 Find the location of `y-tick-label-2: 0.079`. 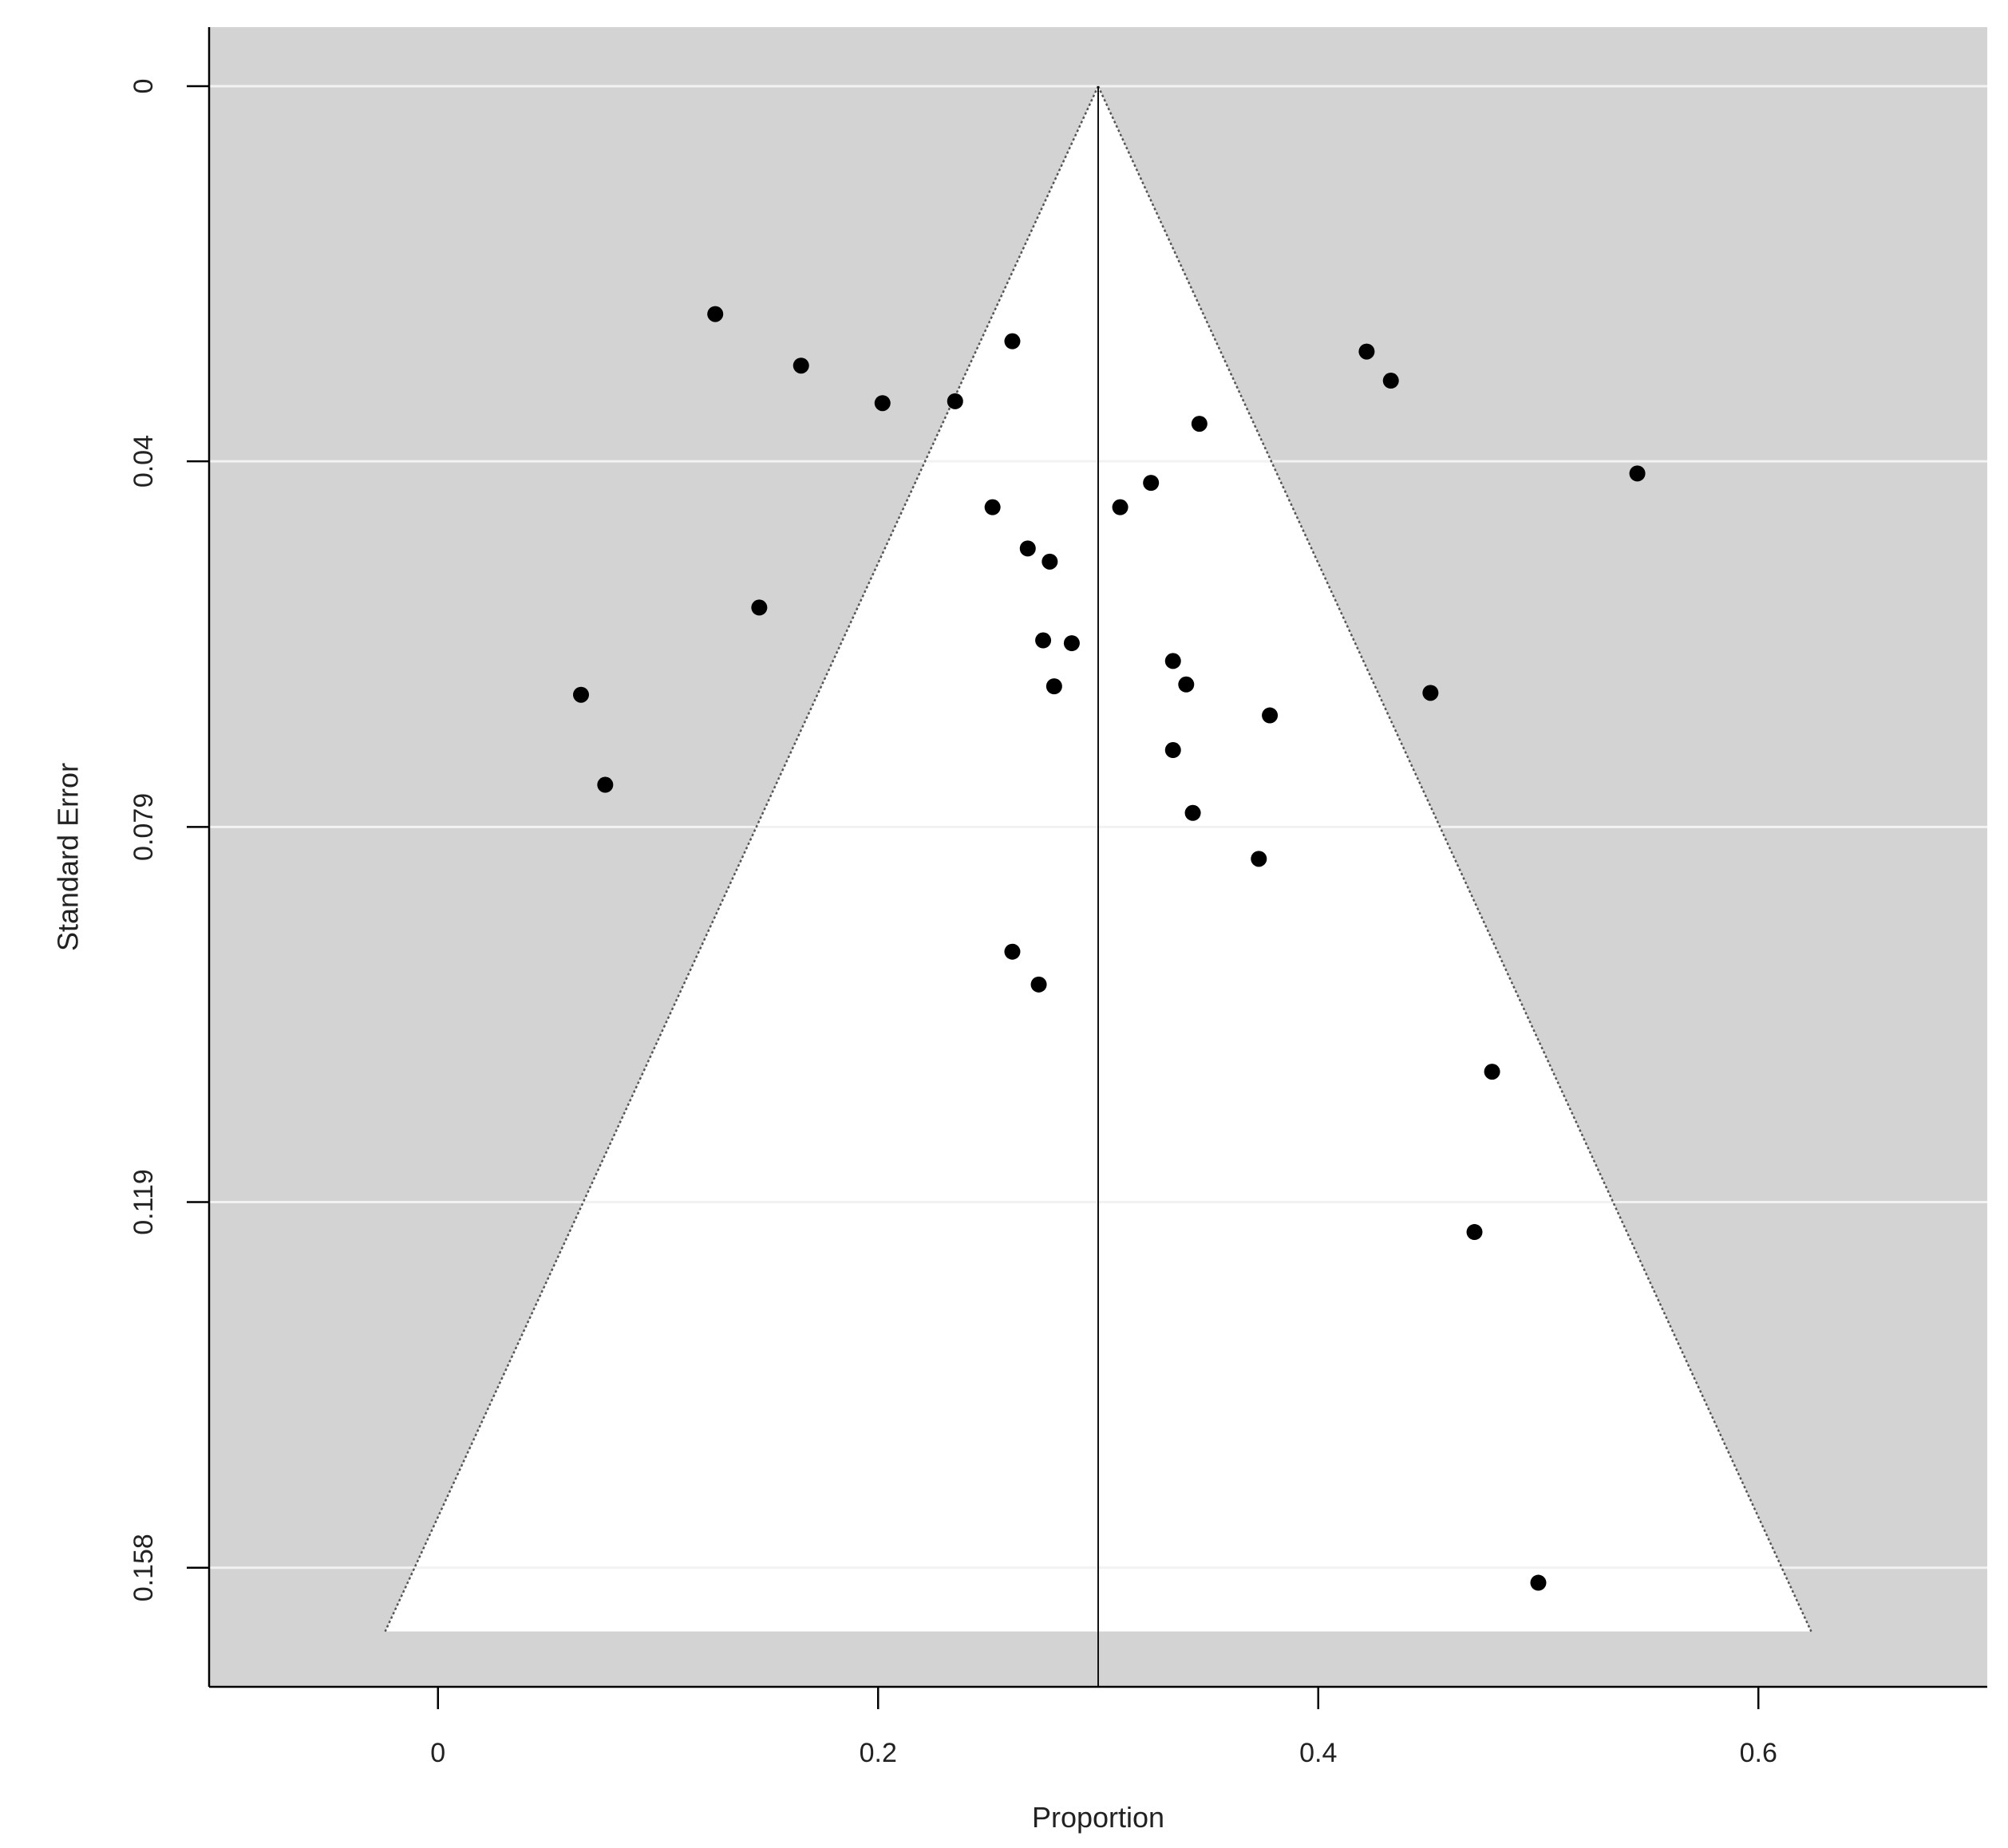

y-tick-label-2: 0.079 is located at coordinates (143, 827).